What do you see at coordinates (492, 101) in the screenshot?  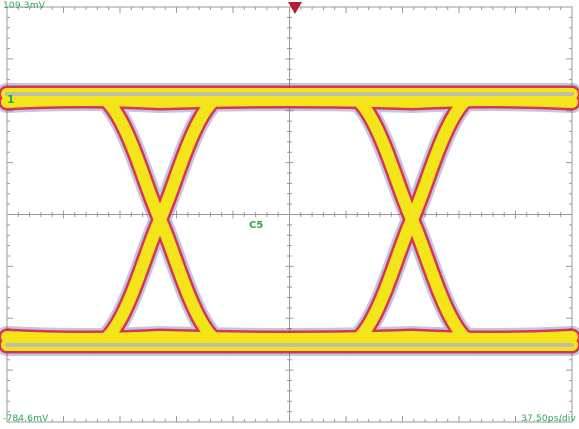 I see `eye-3-top-edge` at bounding box center [492, 101].